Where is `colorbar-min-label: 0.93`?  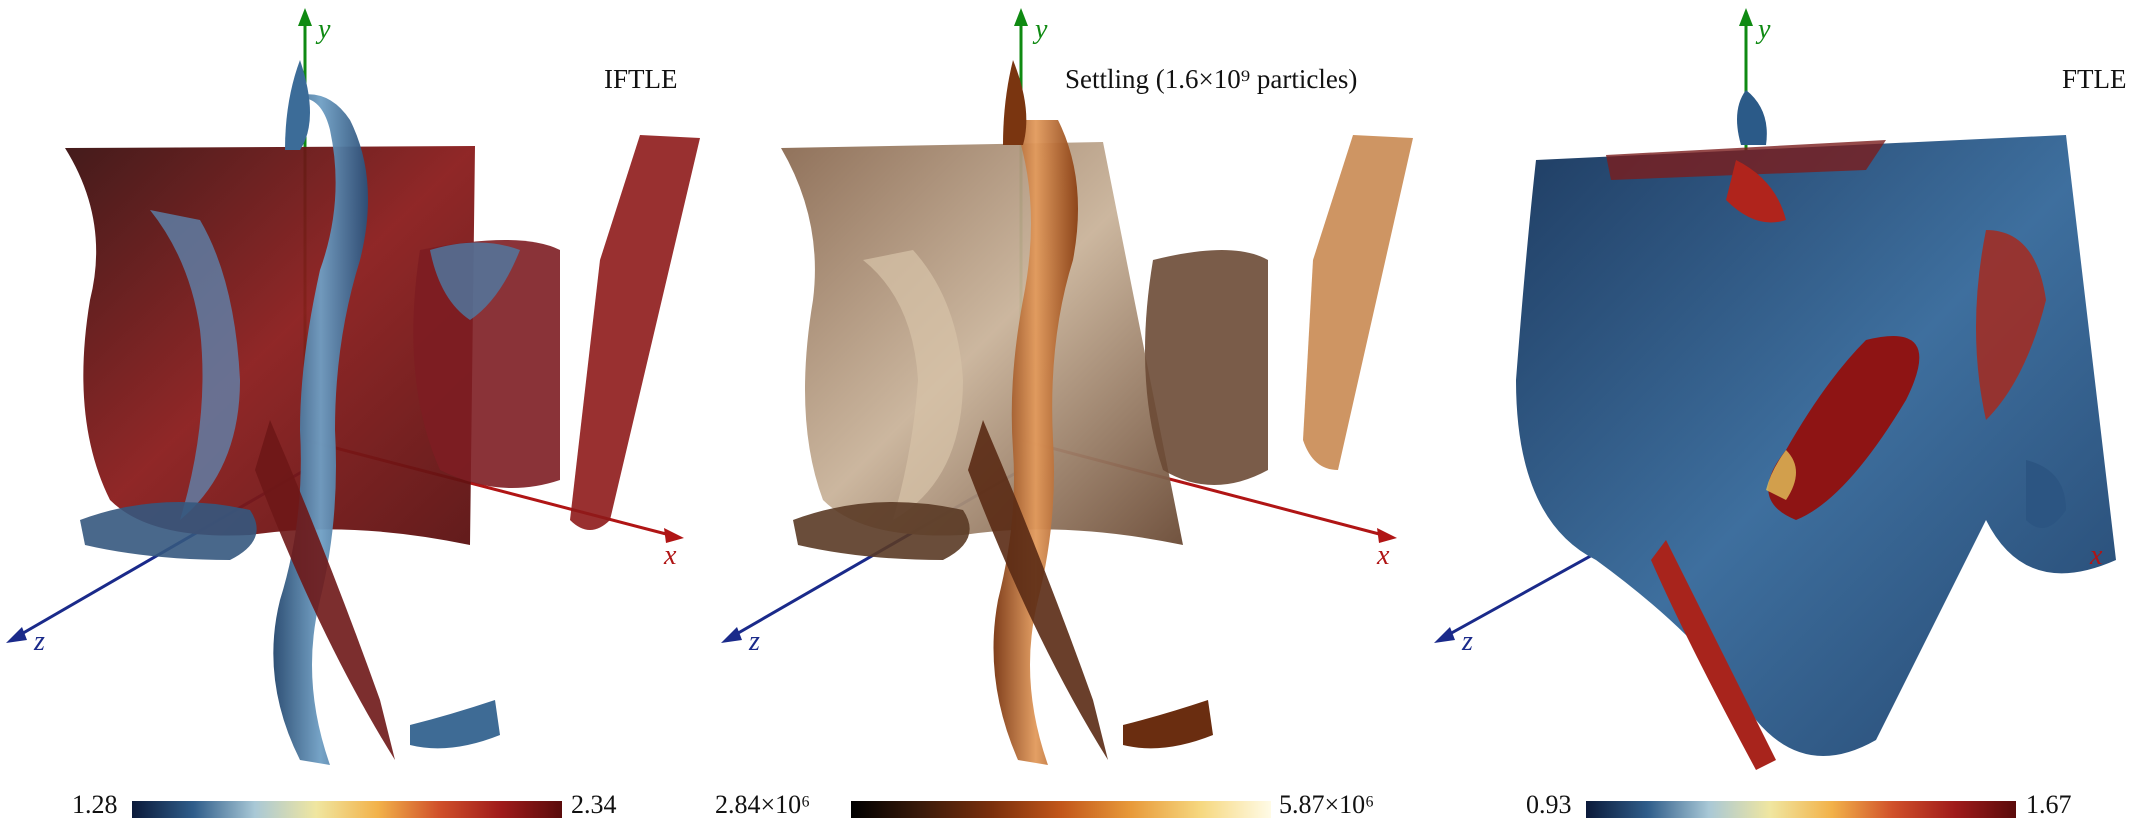 colorbar-min-label: 0.93 is located at coordinates (1549, 804).